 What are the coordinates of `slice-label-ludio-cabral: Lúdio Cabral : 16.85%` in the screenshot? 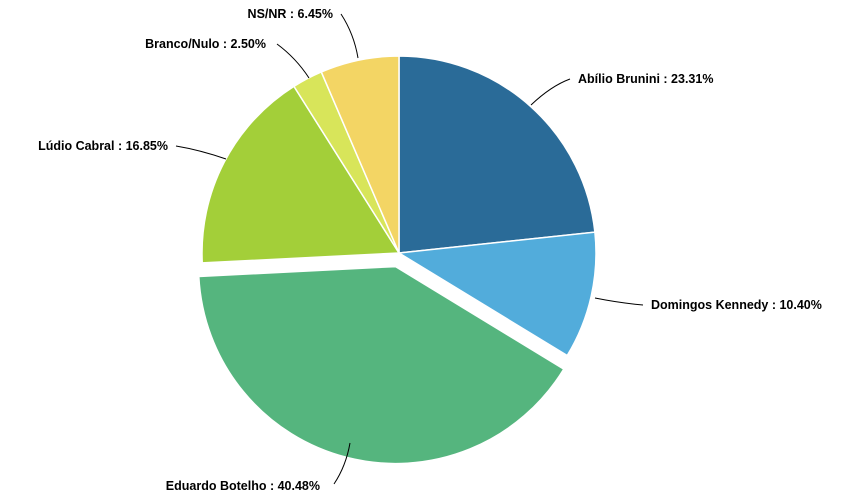 It's located at (103, 146).